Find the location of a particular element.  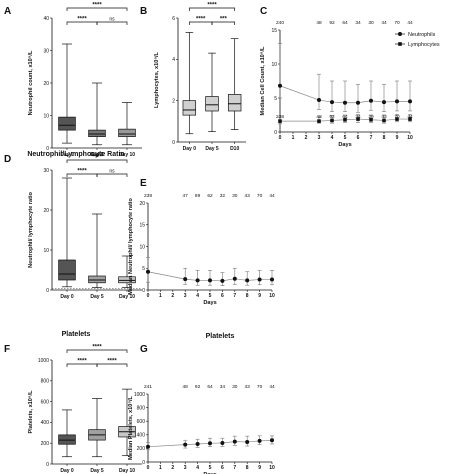

x-tick-label: 9 is located at coordinates (259, 468).